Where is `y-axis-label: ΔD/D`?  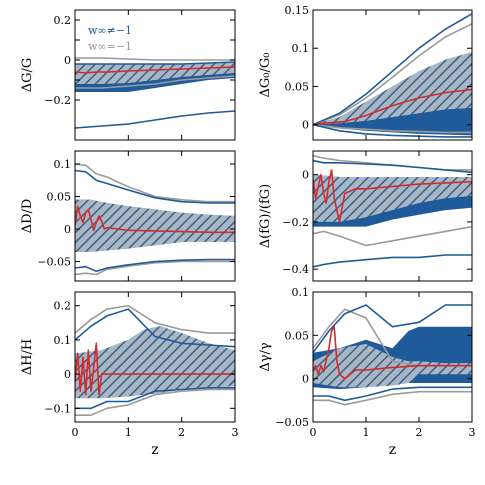
y-axis-label: ΔD/D is located at coordinates (27, 216).